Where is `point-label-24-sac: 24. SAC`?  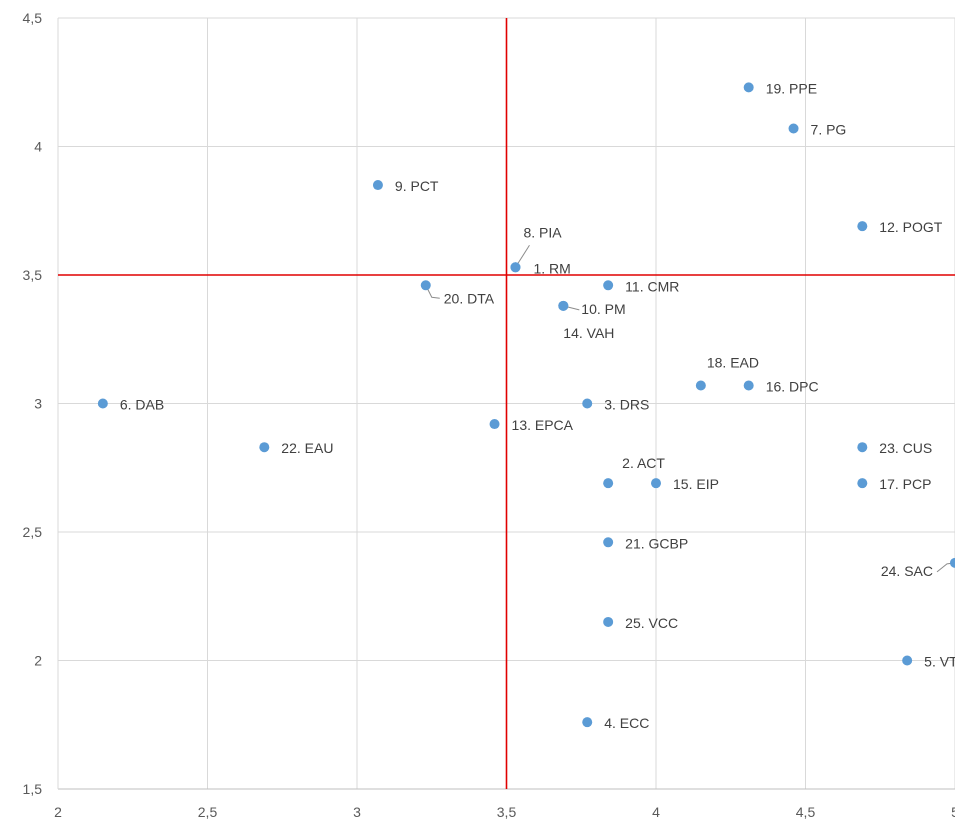
point-label-24-sac: 24. SAC is located at coordinates (907, 571).